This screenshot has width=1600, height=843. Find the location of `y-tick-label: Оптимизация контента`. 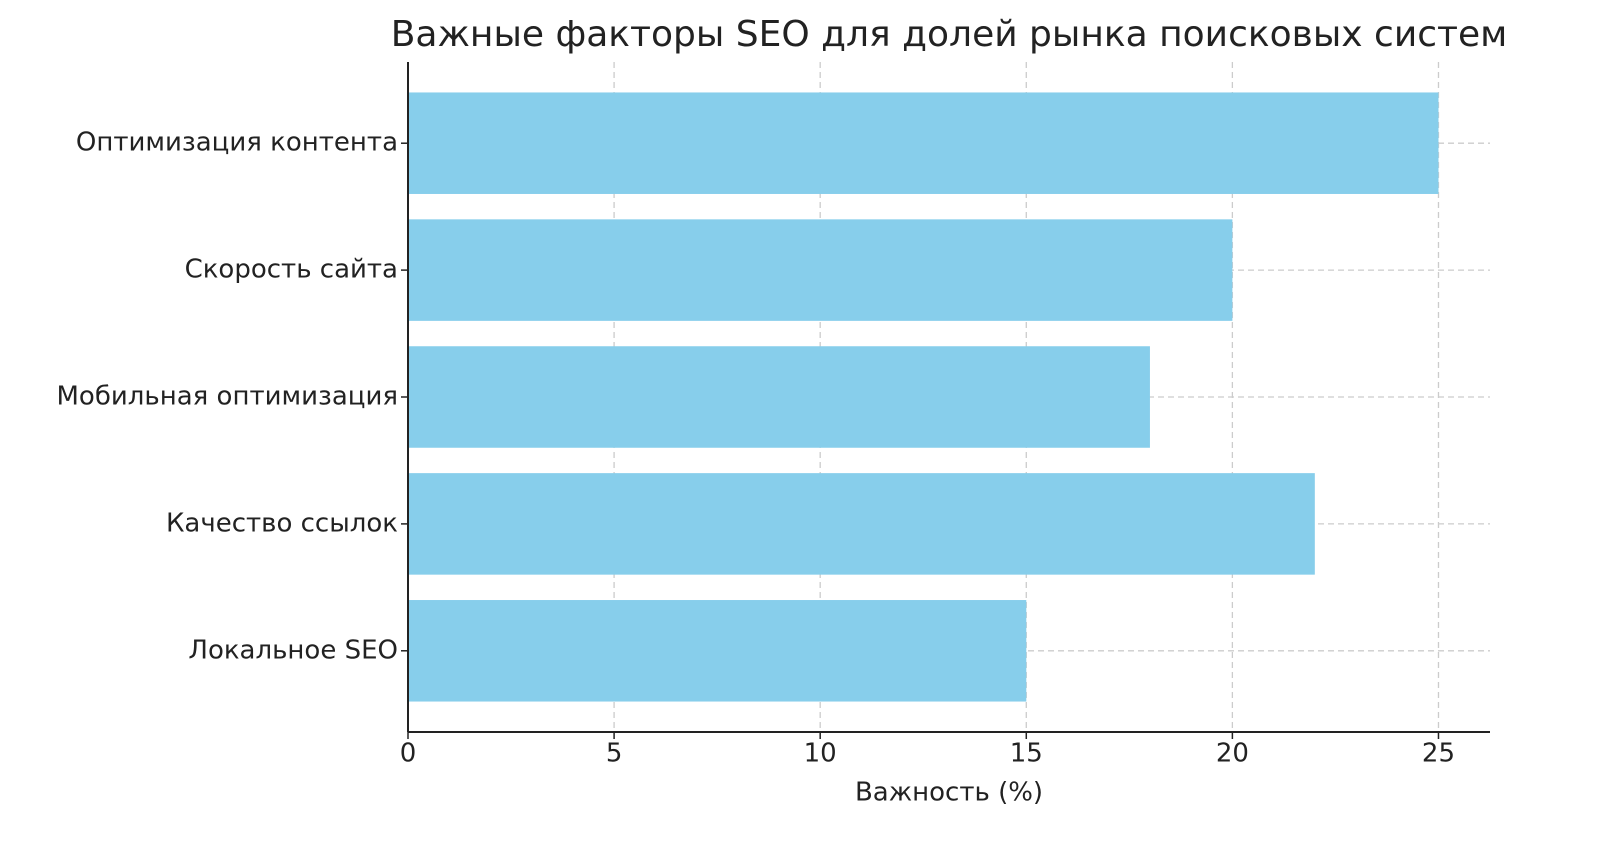

y-tick-label: Оптимизация контента is located at coordinates (237, 143).